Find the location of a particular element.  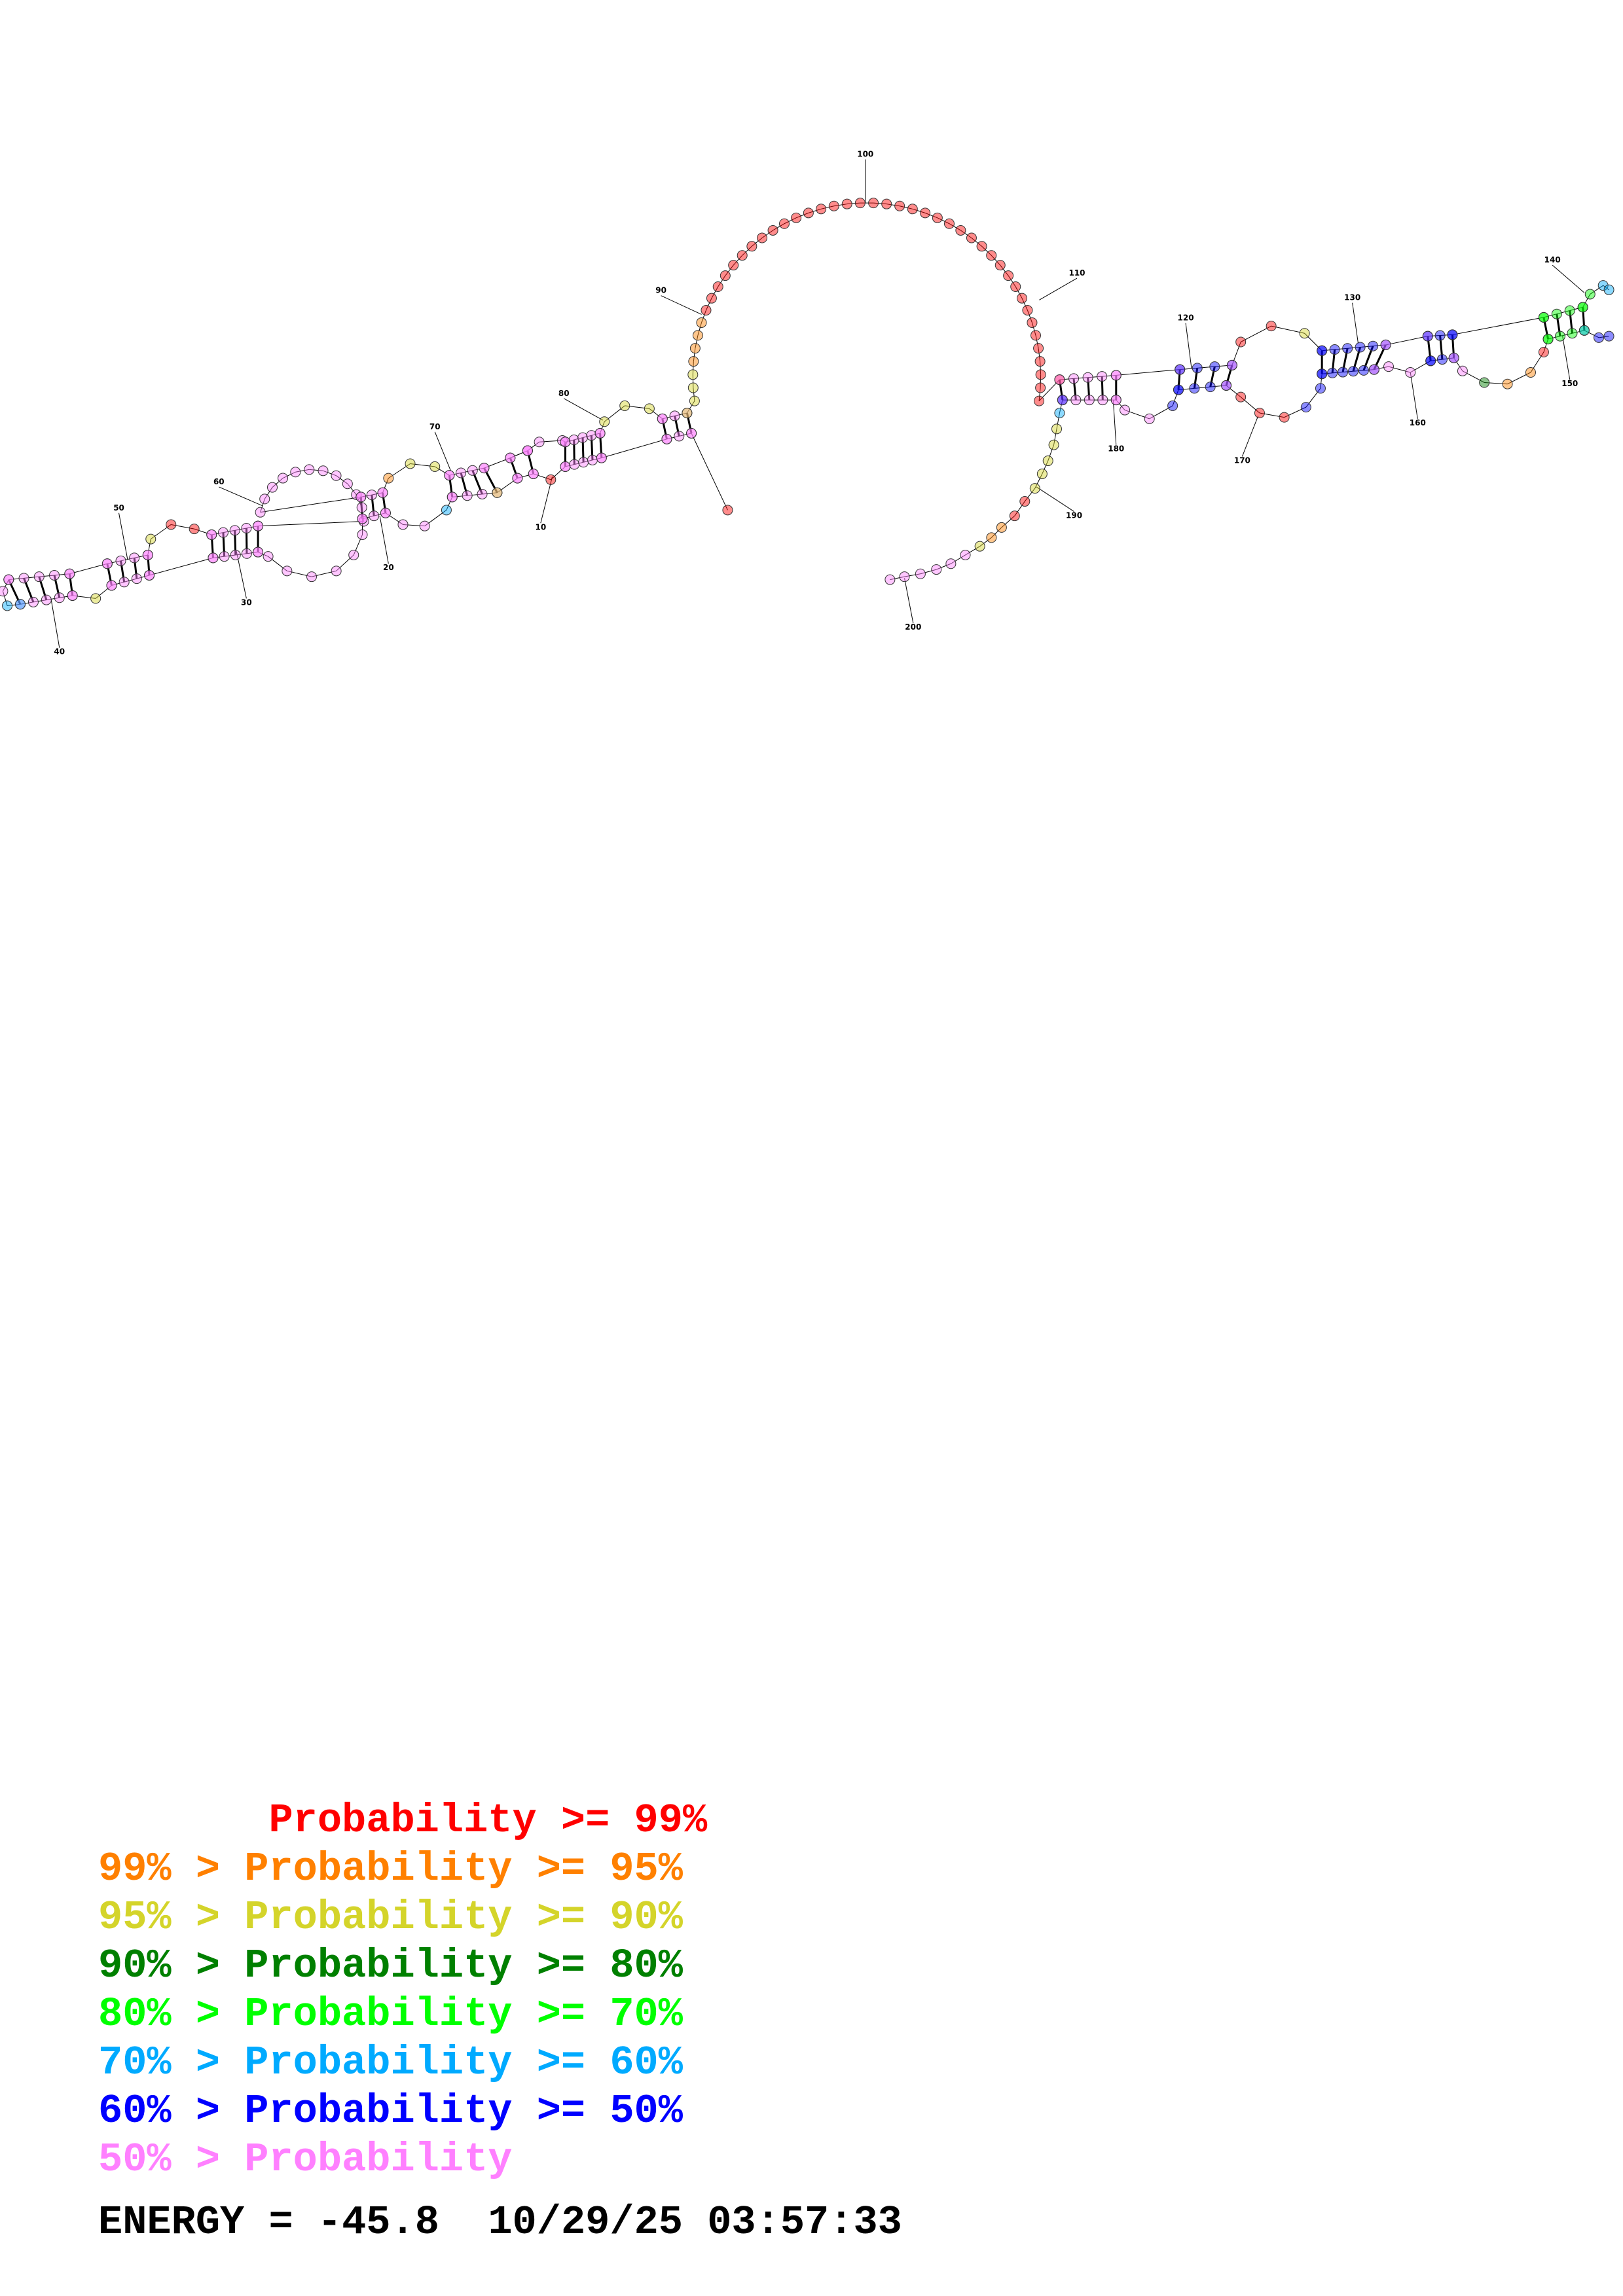

legend-row-p60: 70% > Probability >= 60% is located at coordinates (390, 2062).